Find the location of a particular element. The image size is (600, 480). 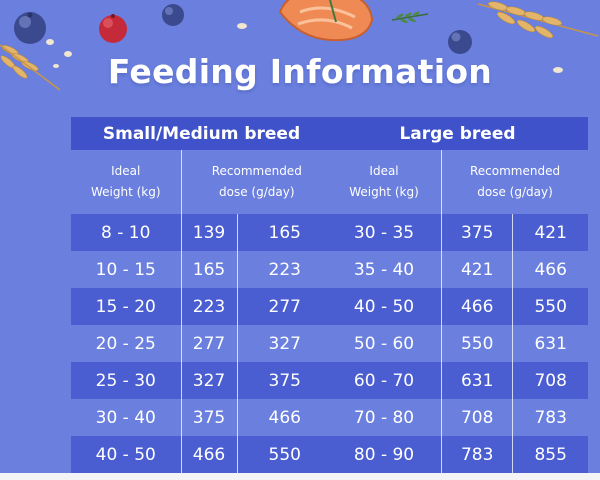

dose-high-cell: 855 is located at coordinates (550, 454).